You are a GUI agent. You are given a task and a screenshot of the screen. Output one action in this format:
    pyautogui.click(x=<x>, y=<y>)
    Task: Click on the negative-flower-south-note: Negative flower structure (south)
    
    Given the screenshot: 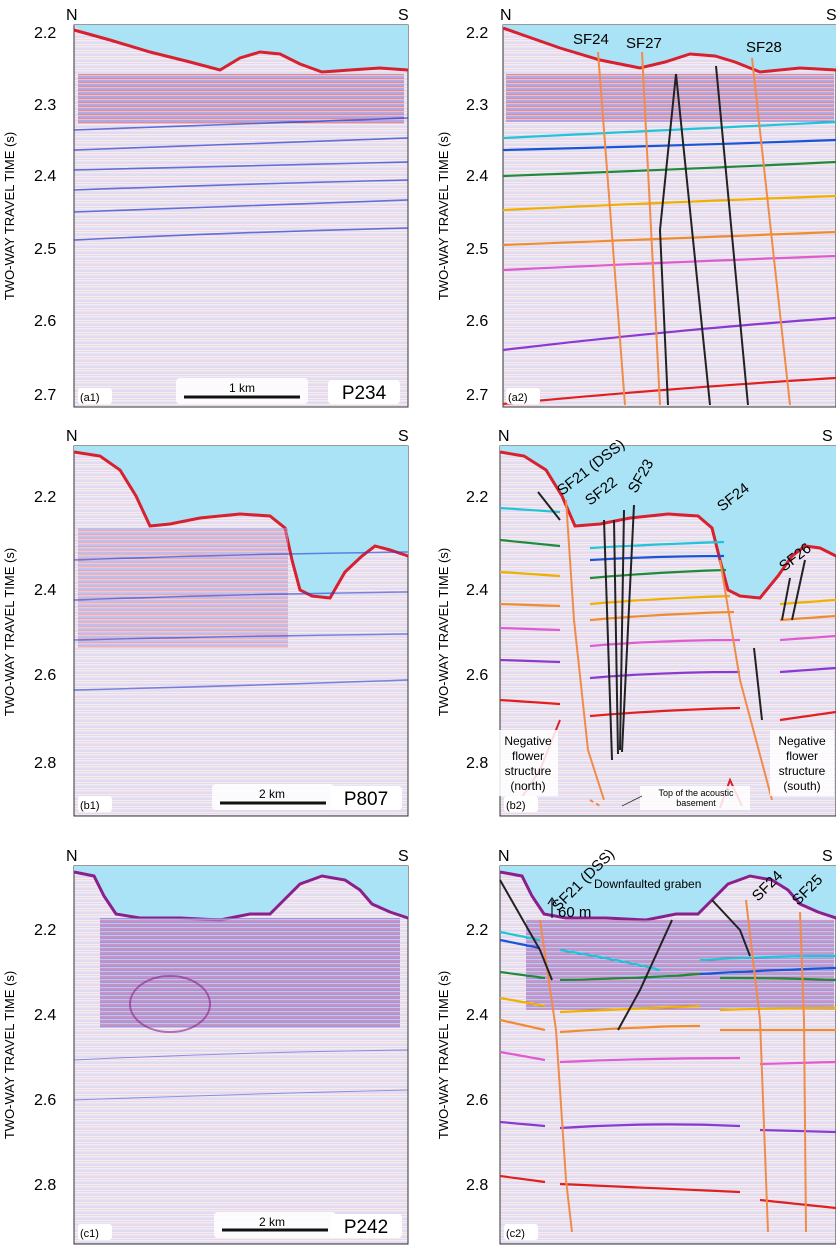 What is the action you would take?
    pyautogui.click(x=802, y=763)
    